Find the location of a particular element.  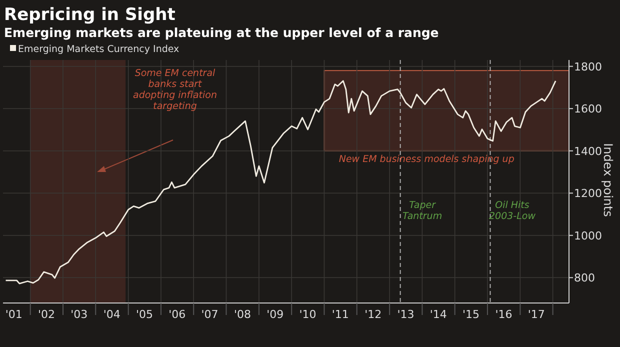

x-tick-label: '16 is located at coordinates (503, 314).